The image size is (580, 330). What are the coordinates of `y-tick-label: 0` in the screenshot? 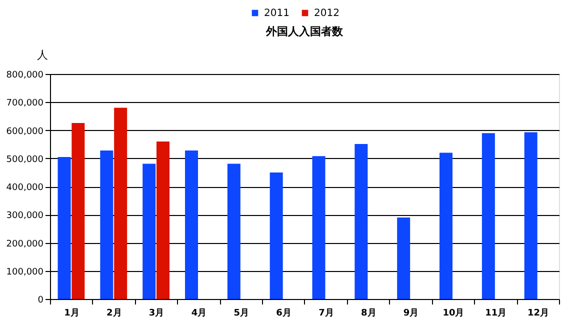 It's located at (41, 301).